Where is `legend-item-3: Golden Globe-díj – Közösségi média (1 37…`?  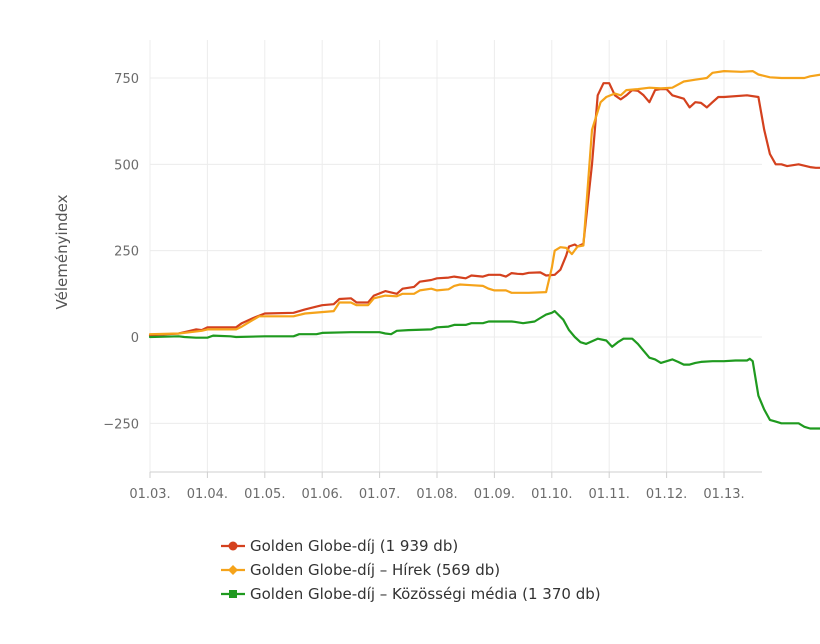 legend-item-3: Golden Globe-díj – Közösségi média (1 37… is located at coordinates (410, 594).